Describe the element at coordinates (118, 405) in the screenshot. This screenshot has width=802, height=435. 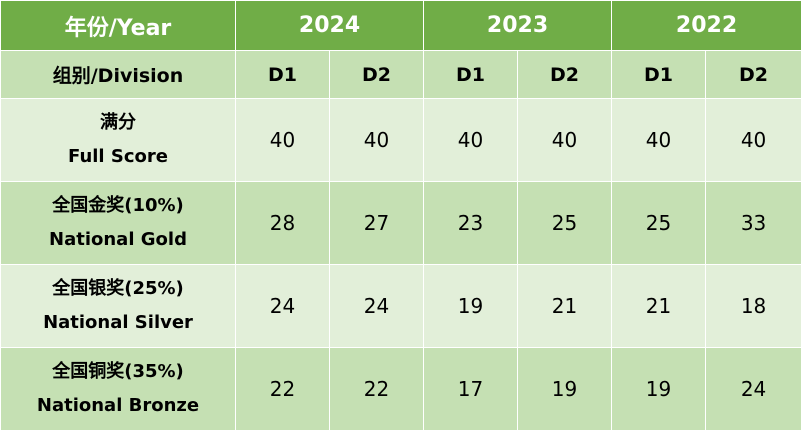
I see `row-label-en: National Bronze` at that location.